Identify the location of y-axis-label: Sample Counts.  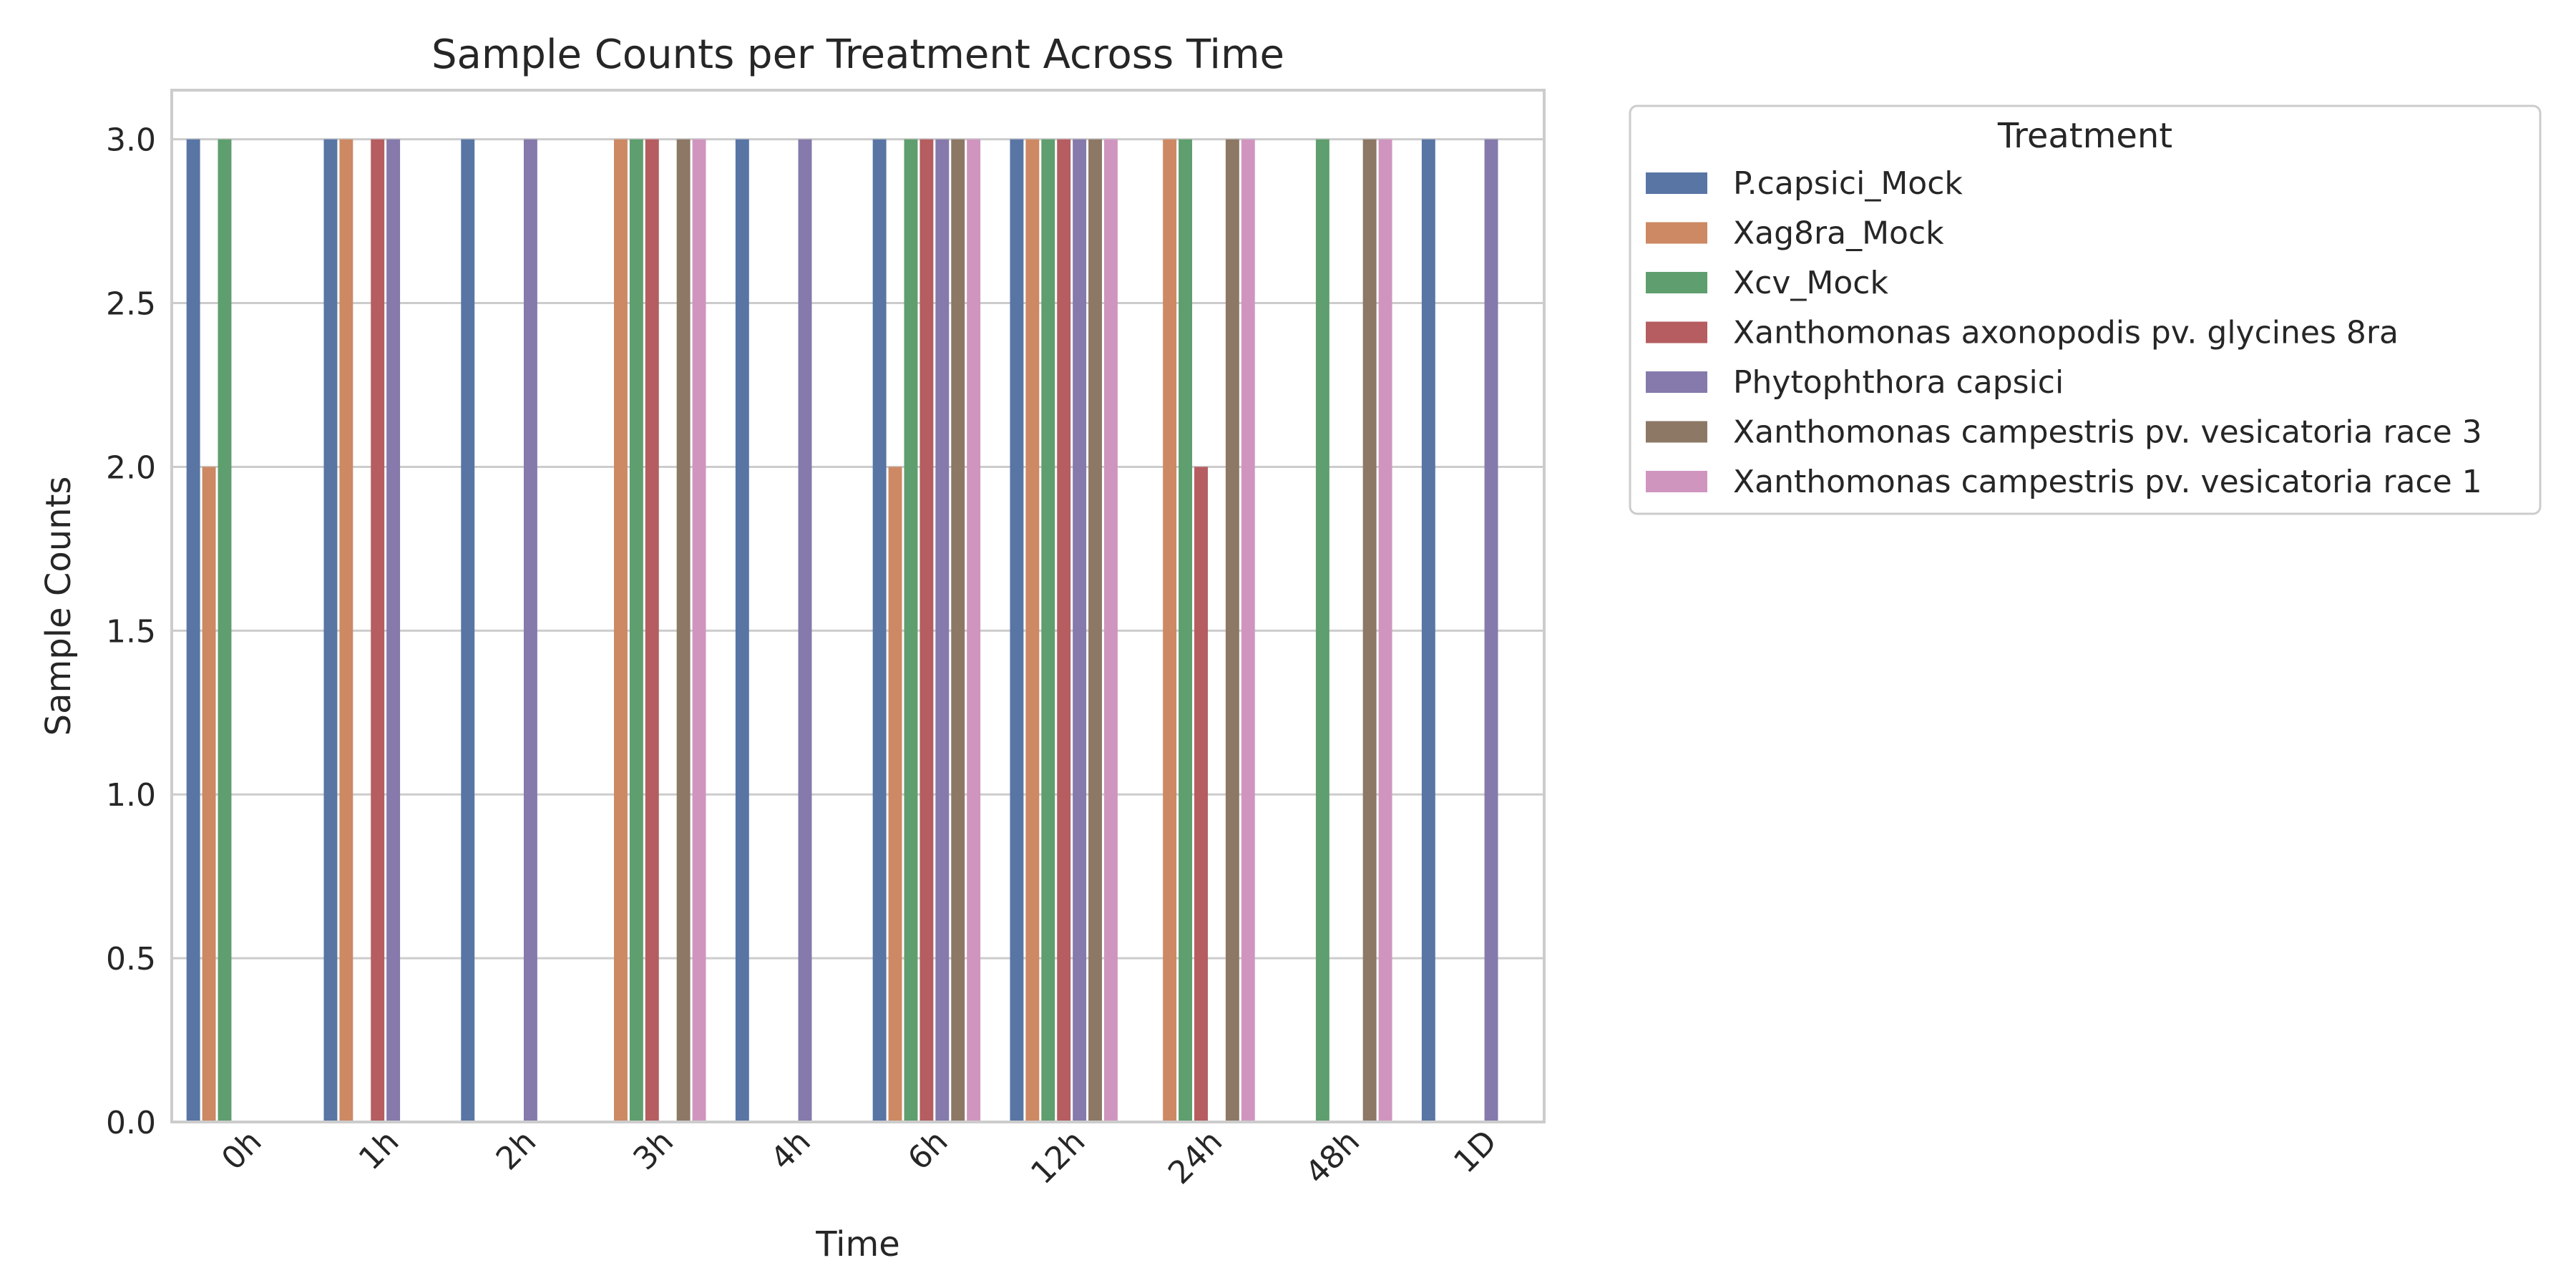
(59, 606).